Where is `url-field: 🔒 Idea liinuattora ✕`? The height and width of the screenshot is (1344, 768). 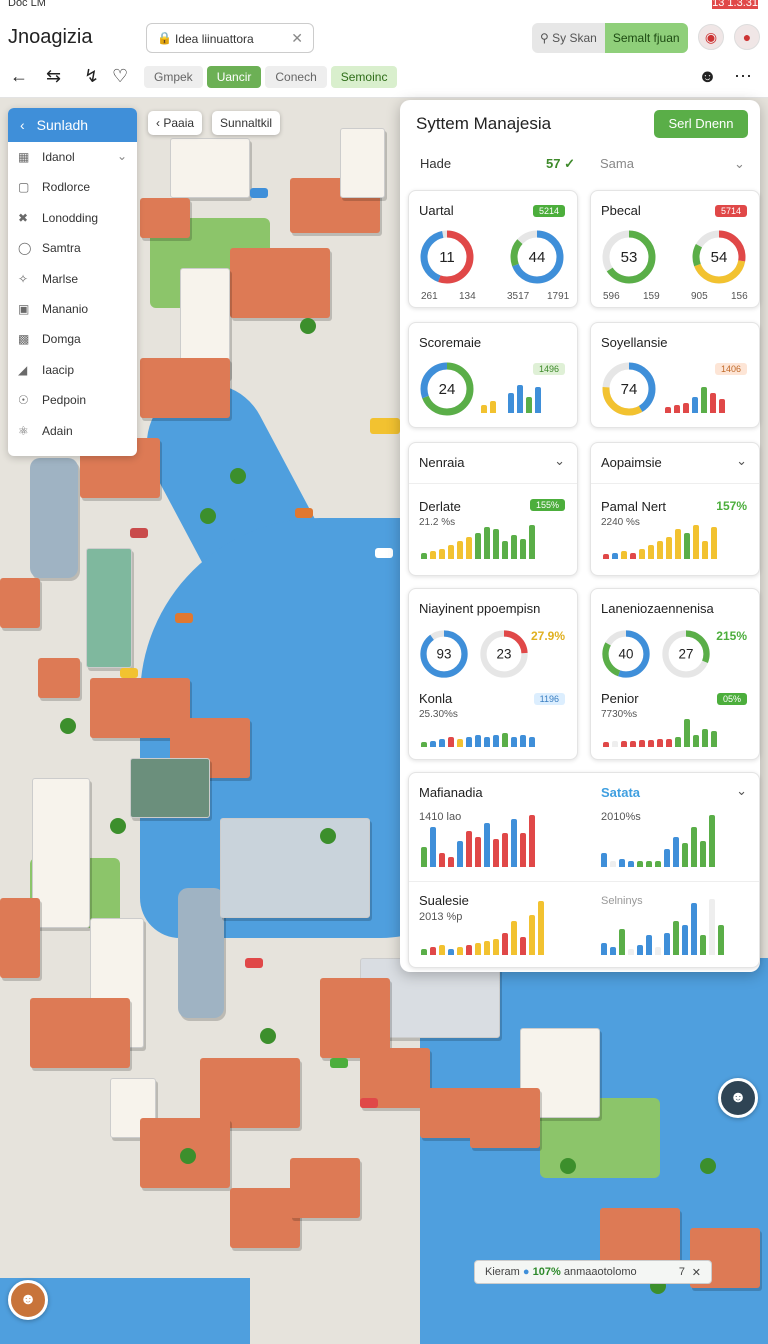
url-field: 🔒 Idea liinuattora ✕ is located at coordinates (230, 38).